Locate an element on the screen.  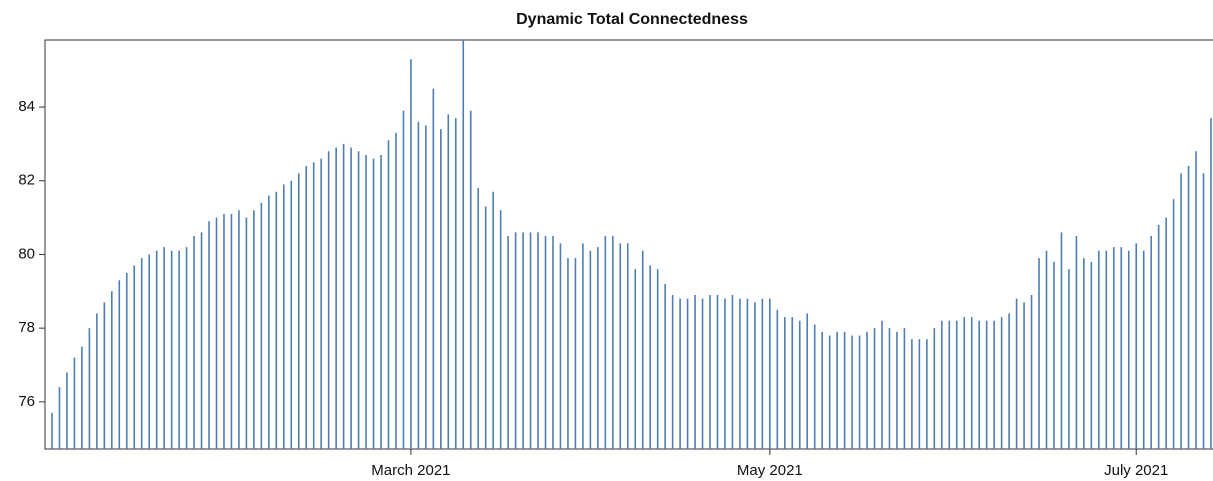
y-tick-label: 80 is located at coordinates (26, 253).